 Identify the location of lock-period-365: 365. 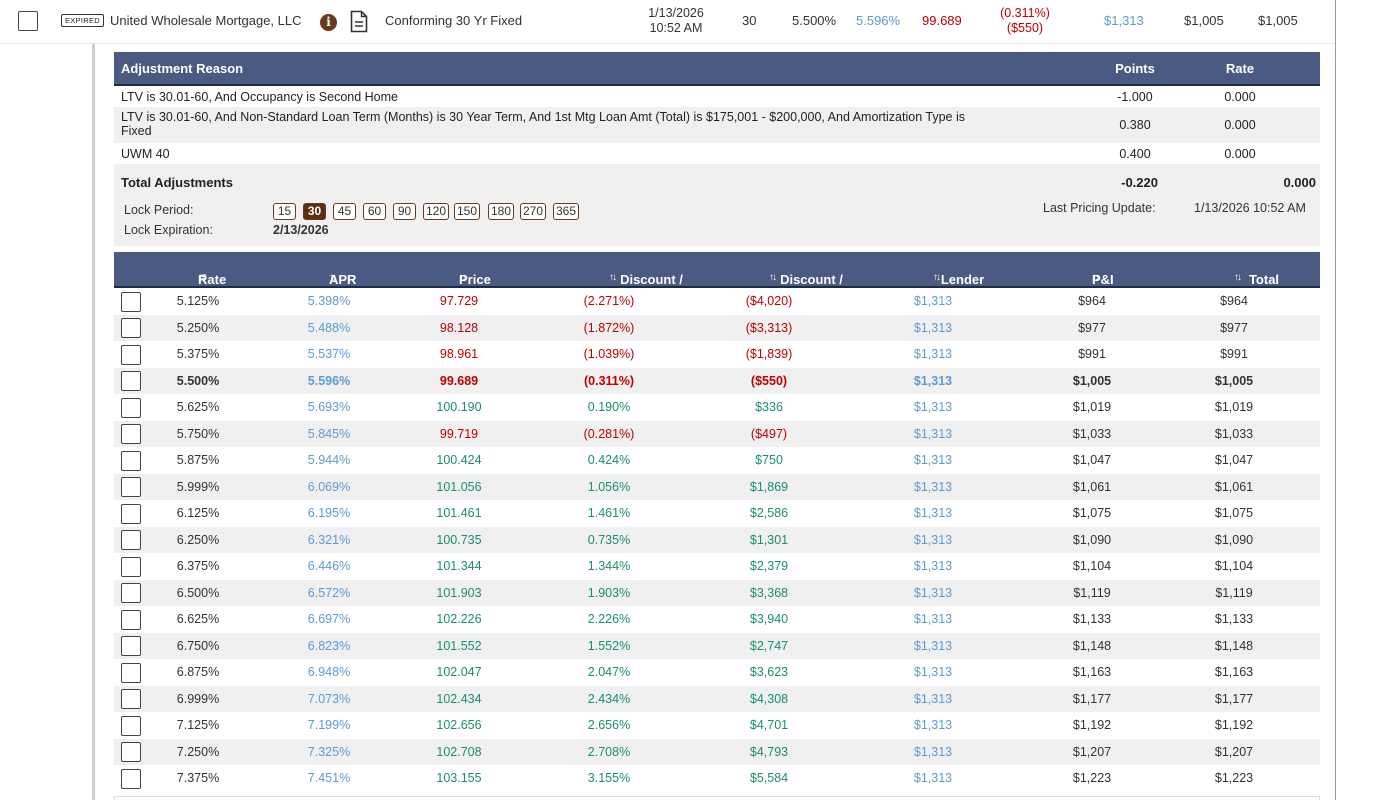
(566, 211).